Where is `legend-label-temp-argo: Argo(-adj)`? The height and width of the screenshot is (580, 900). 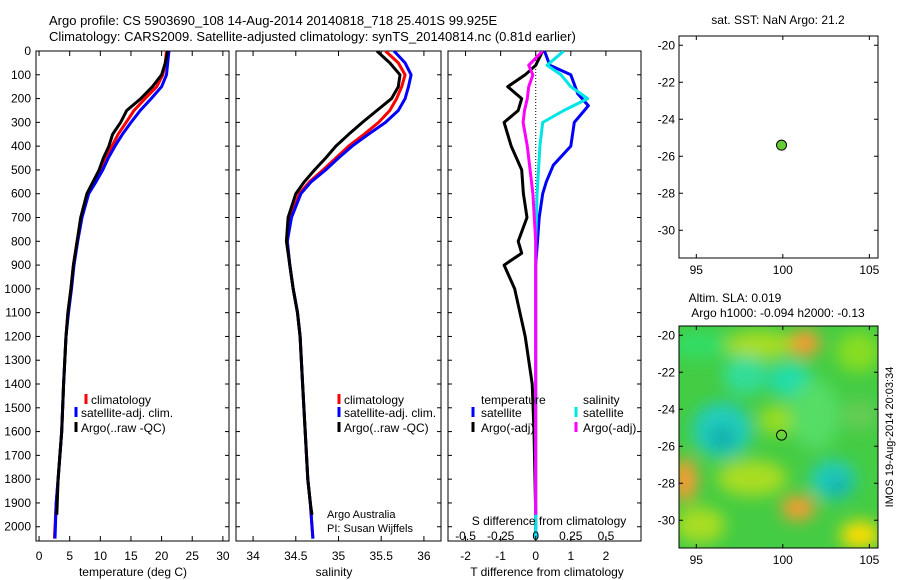 legend-label-temp-argo: Argo(-adj) is located at coordinates (507, 428).